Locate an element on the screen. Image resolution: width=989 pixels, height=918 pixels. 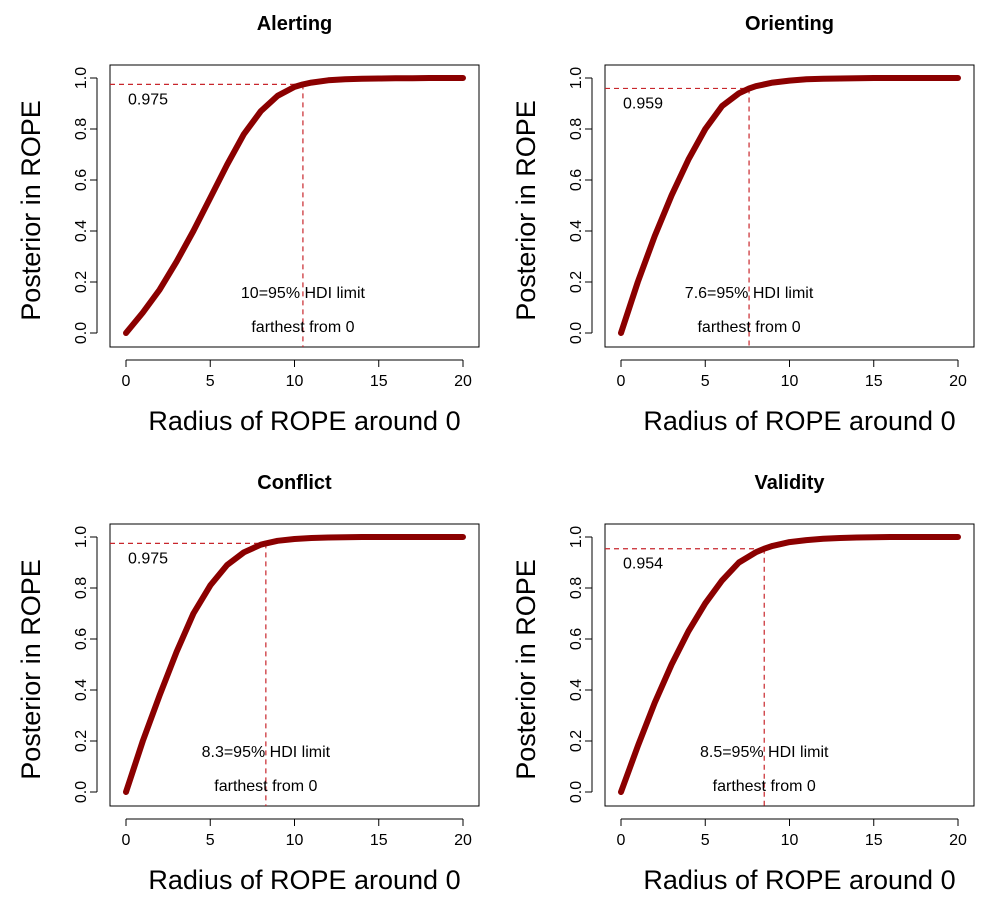
chart-title: Alerting is located at coordinates (295, 24).